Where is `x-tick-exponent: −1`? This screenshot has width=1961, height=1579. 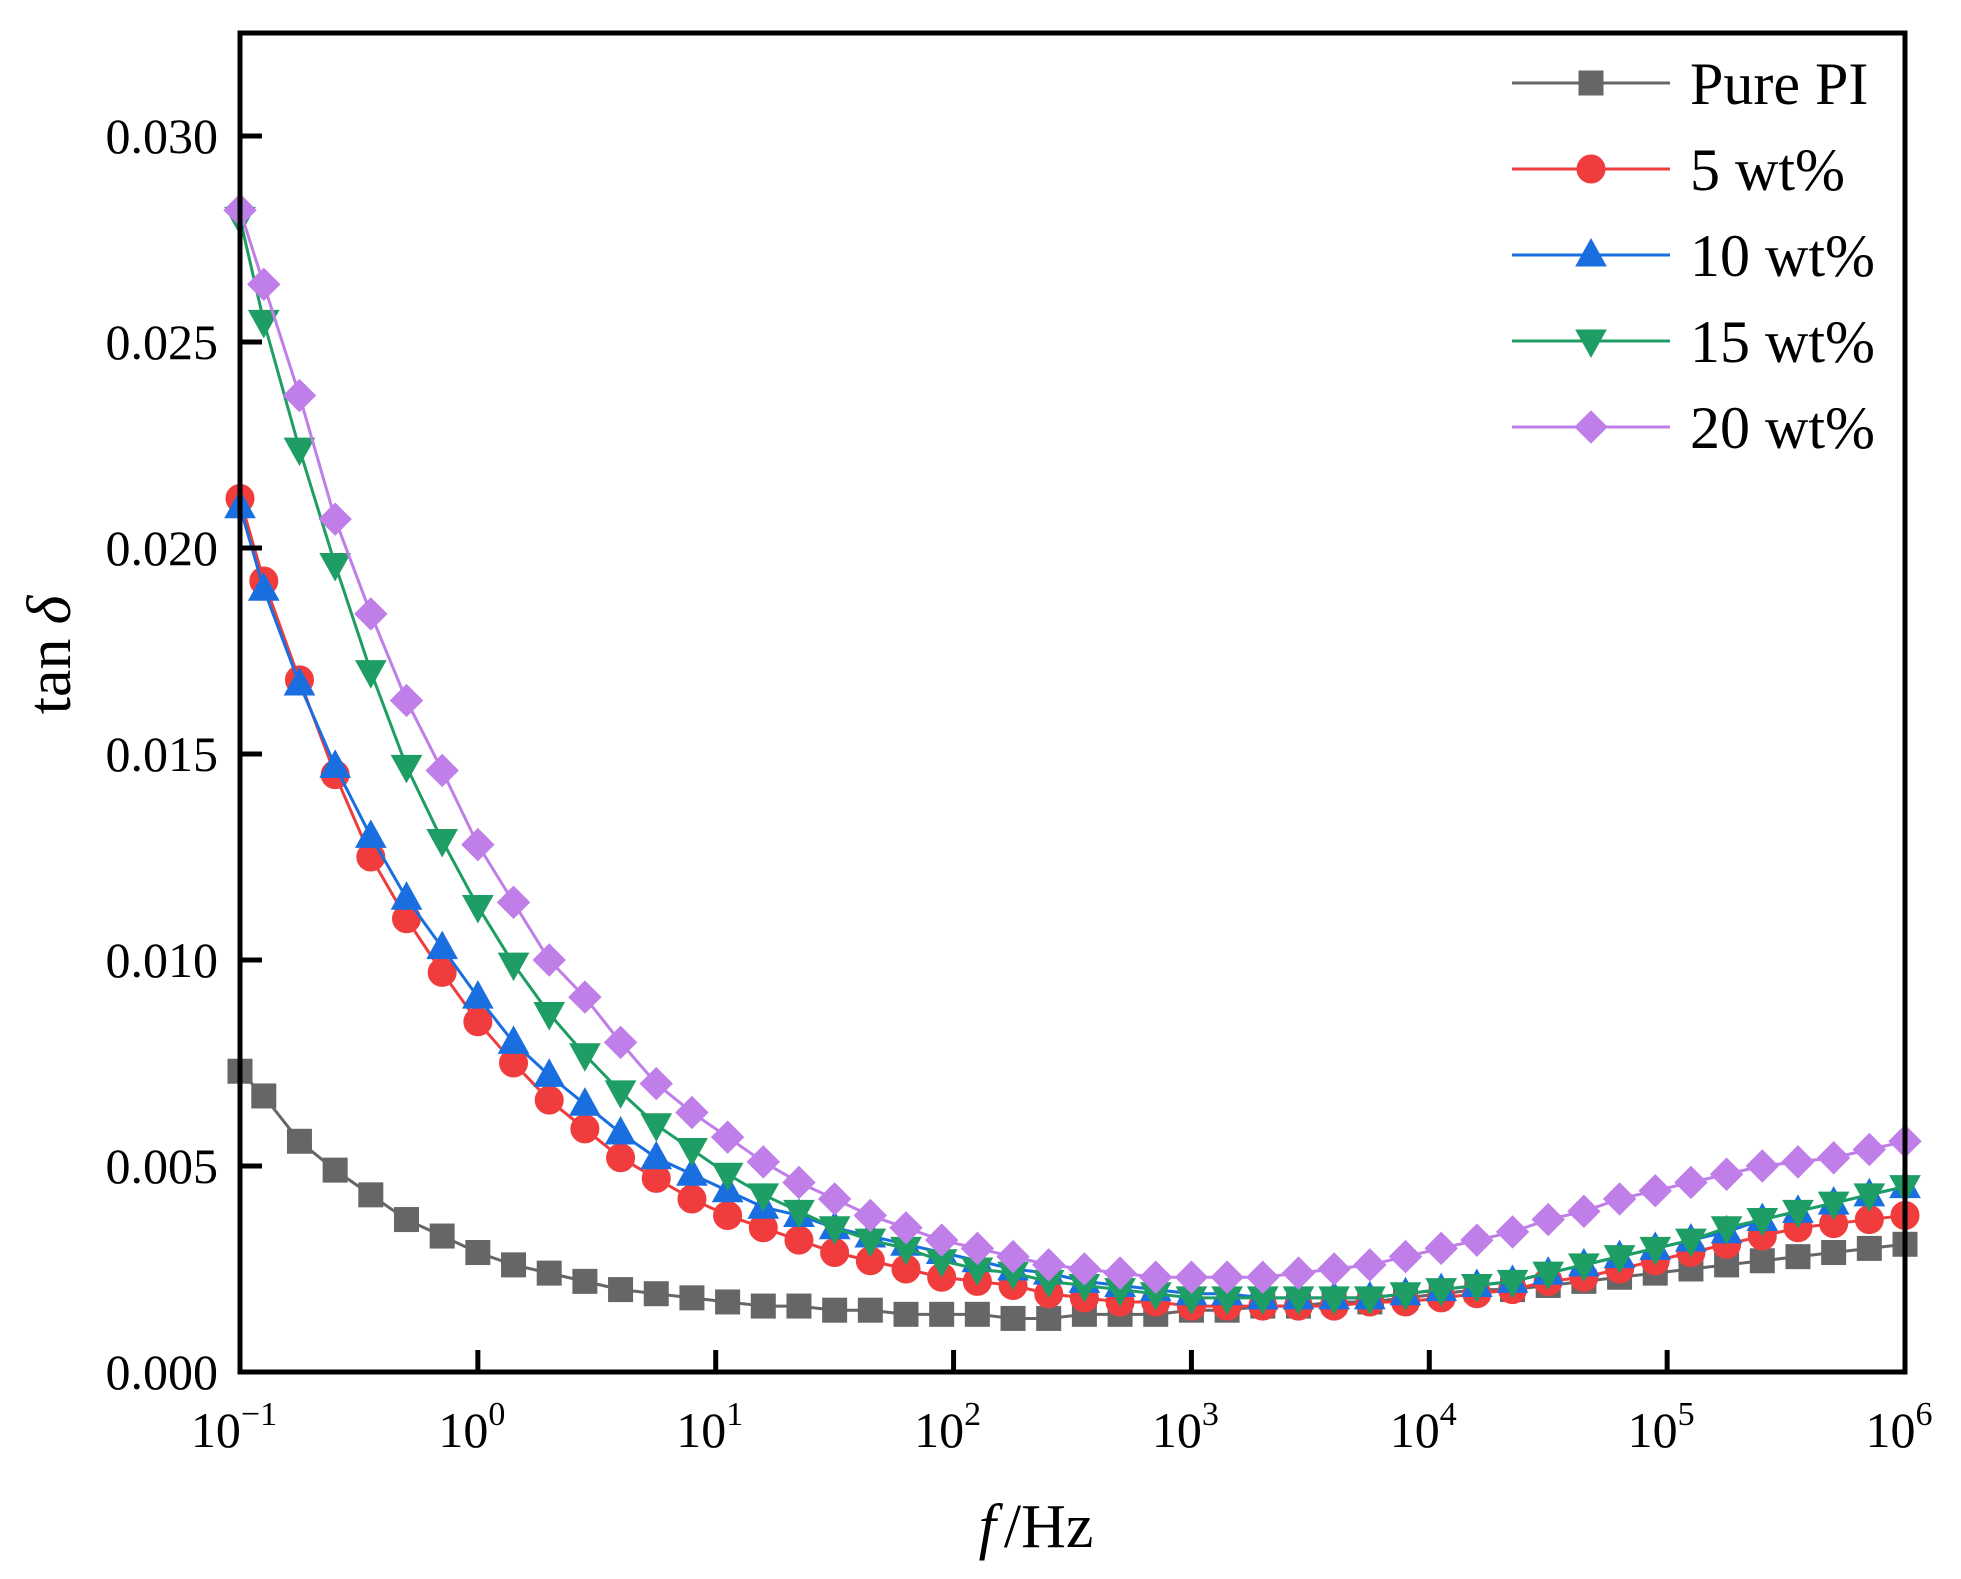
x-tick-exponent: −1 is located at coordinates (259, 1414).